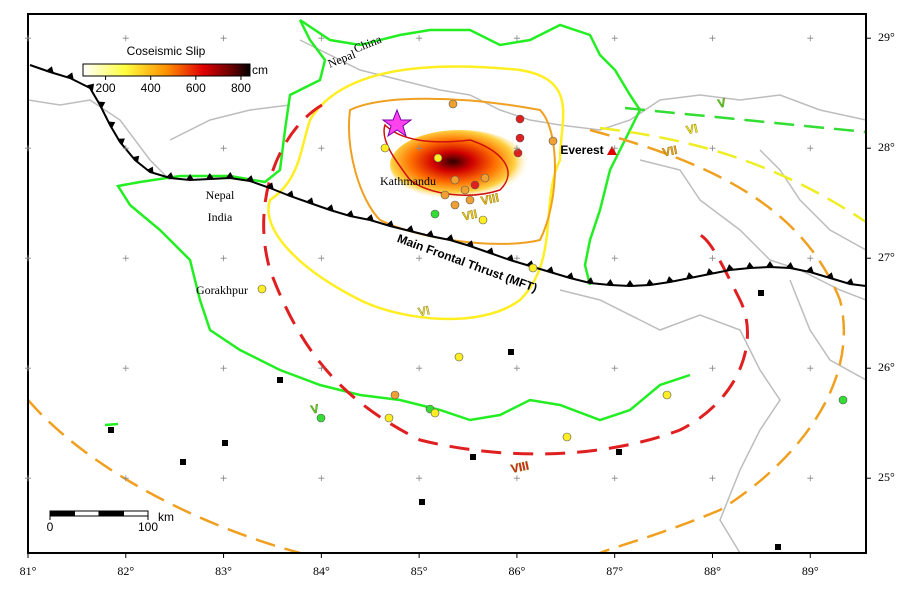 This screenshot has height=596, width=916. Describe the element at coordinates (408, 181) in the screenshot. I see `place-label: Kathmandu` at that location.